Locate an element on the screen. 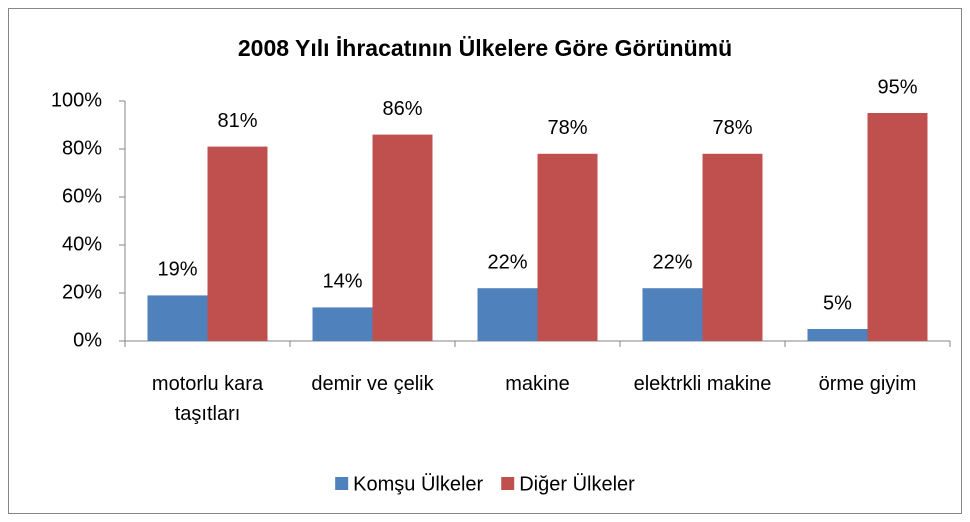  x-tick-label: motorlu kara taşıtları is located at coordinates (208, 399).